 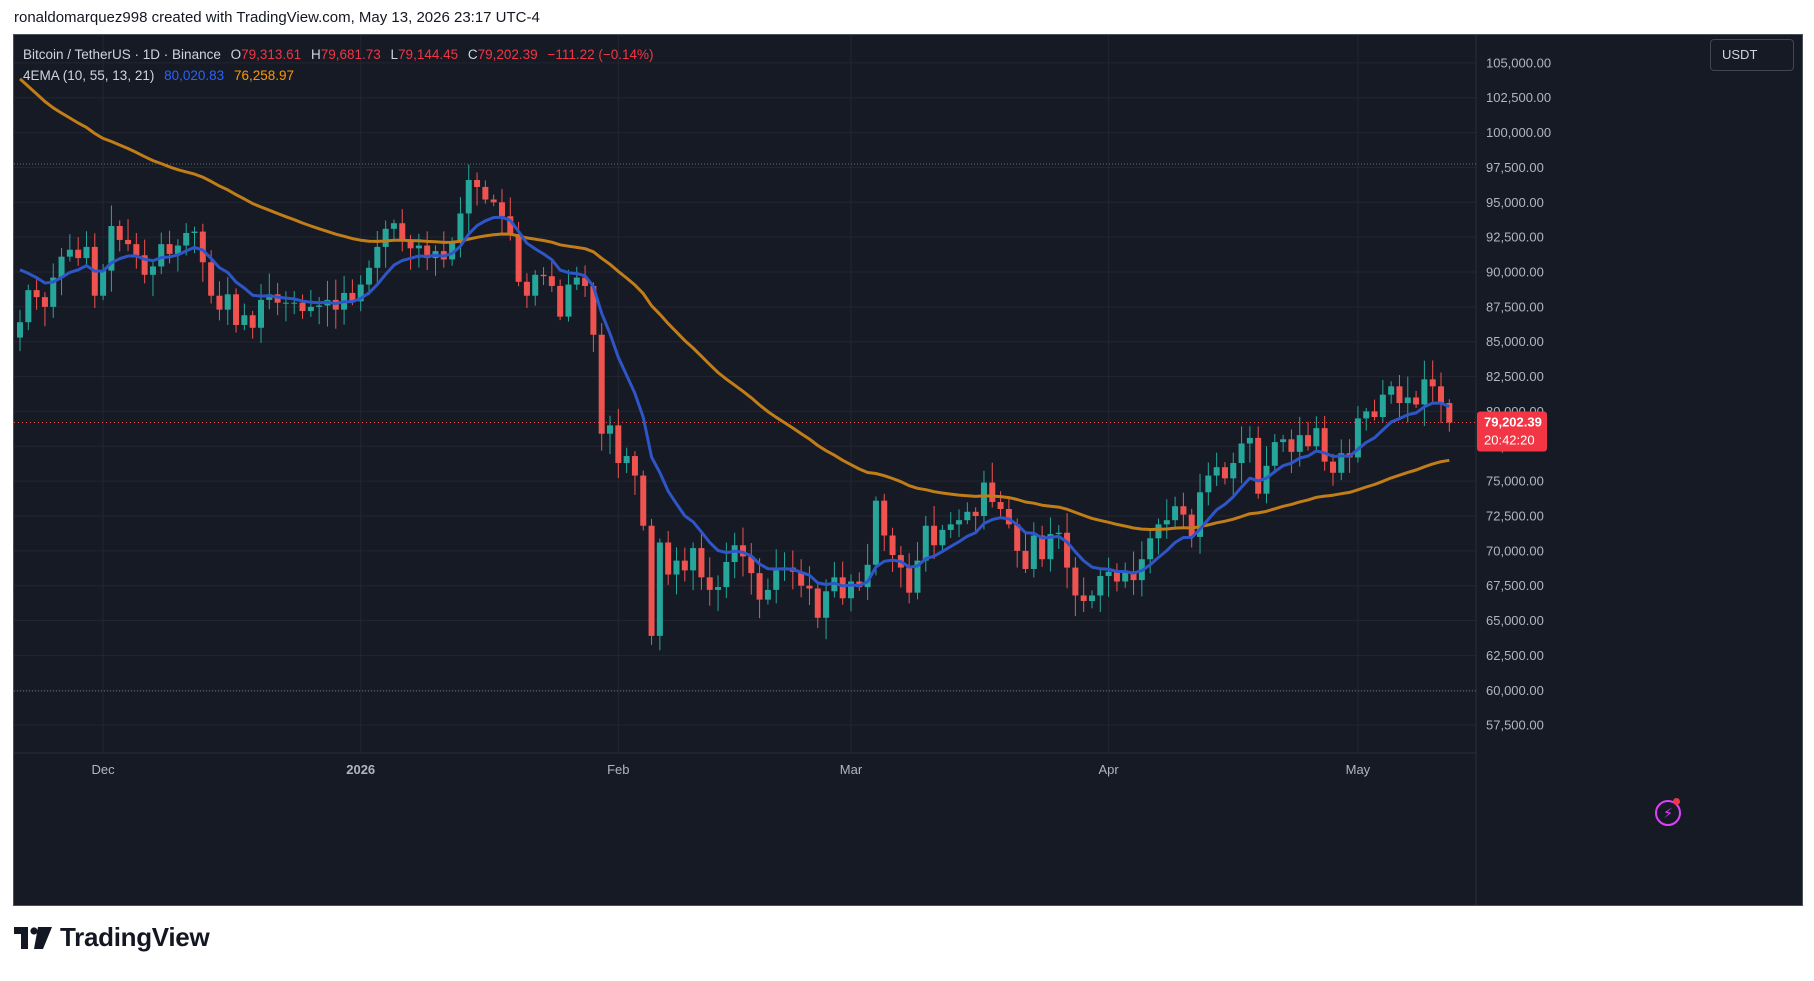 What do you see at coordinates (122, 54) in the screenshot?
I see `legend-symbol: Bitcoin / TetherUS · 1D · Binance` at bounding box center [122, 54].